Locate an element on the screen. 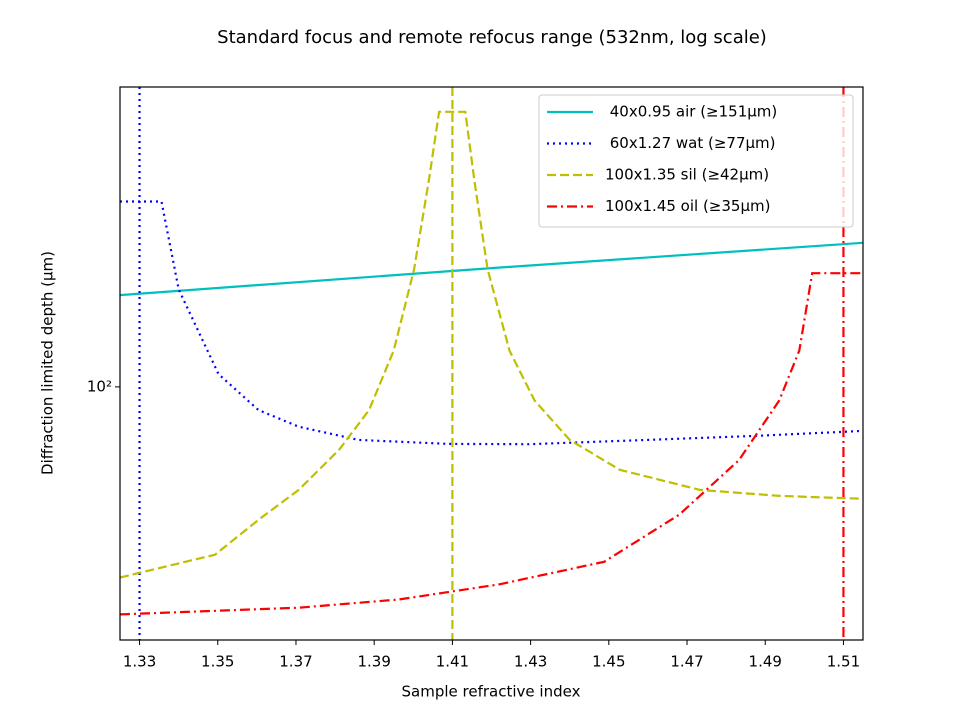  x-tick-label: 1.35 is located at coordinates (217, 662).